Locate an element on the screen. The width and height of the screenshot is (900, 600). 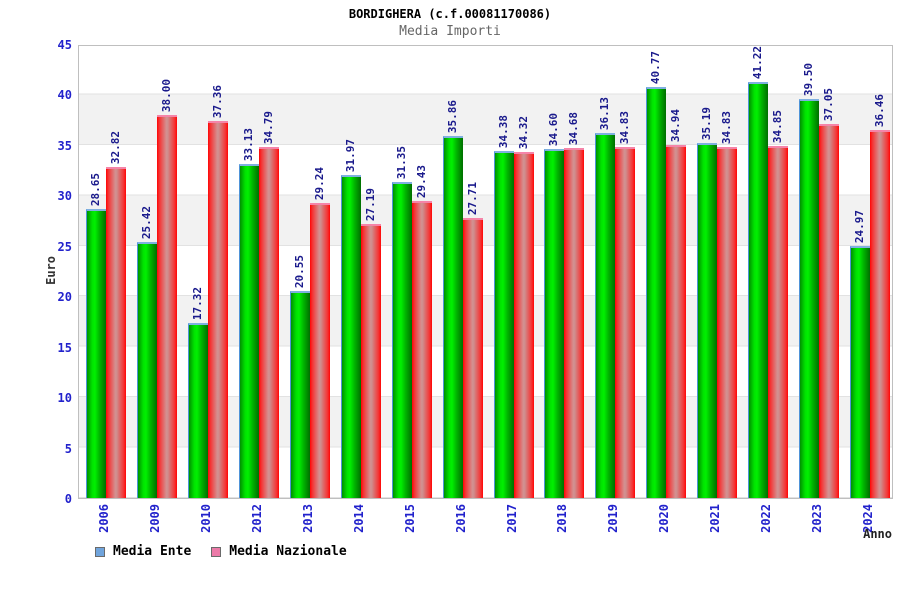
bar-value-label: 17.32 is located at coordinates (197, 303).